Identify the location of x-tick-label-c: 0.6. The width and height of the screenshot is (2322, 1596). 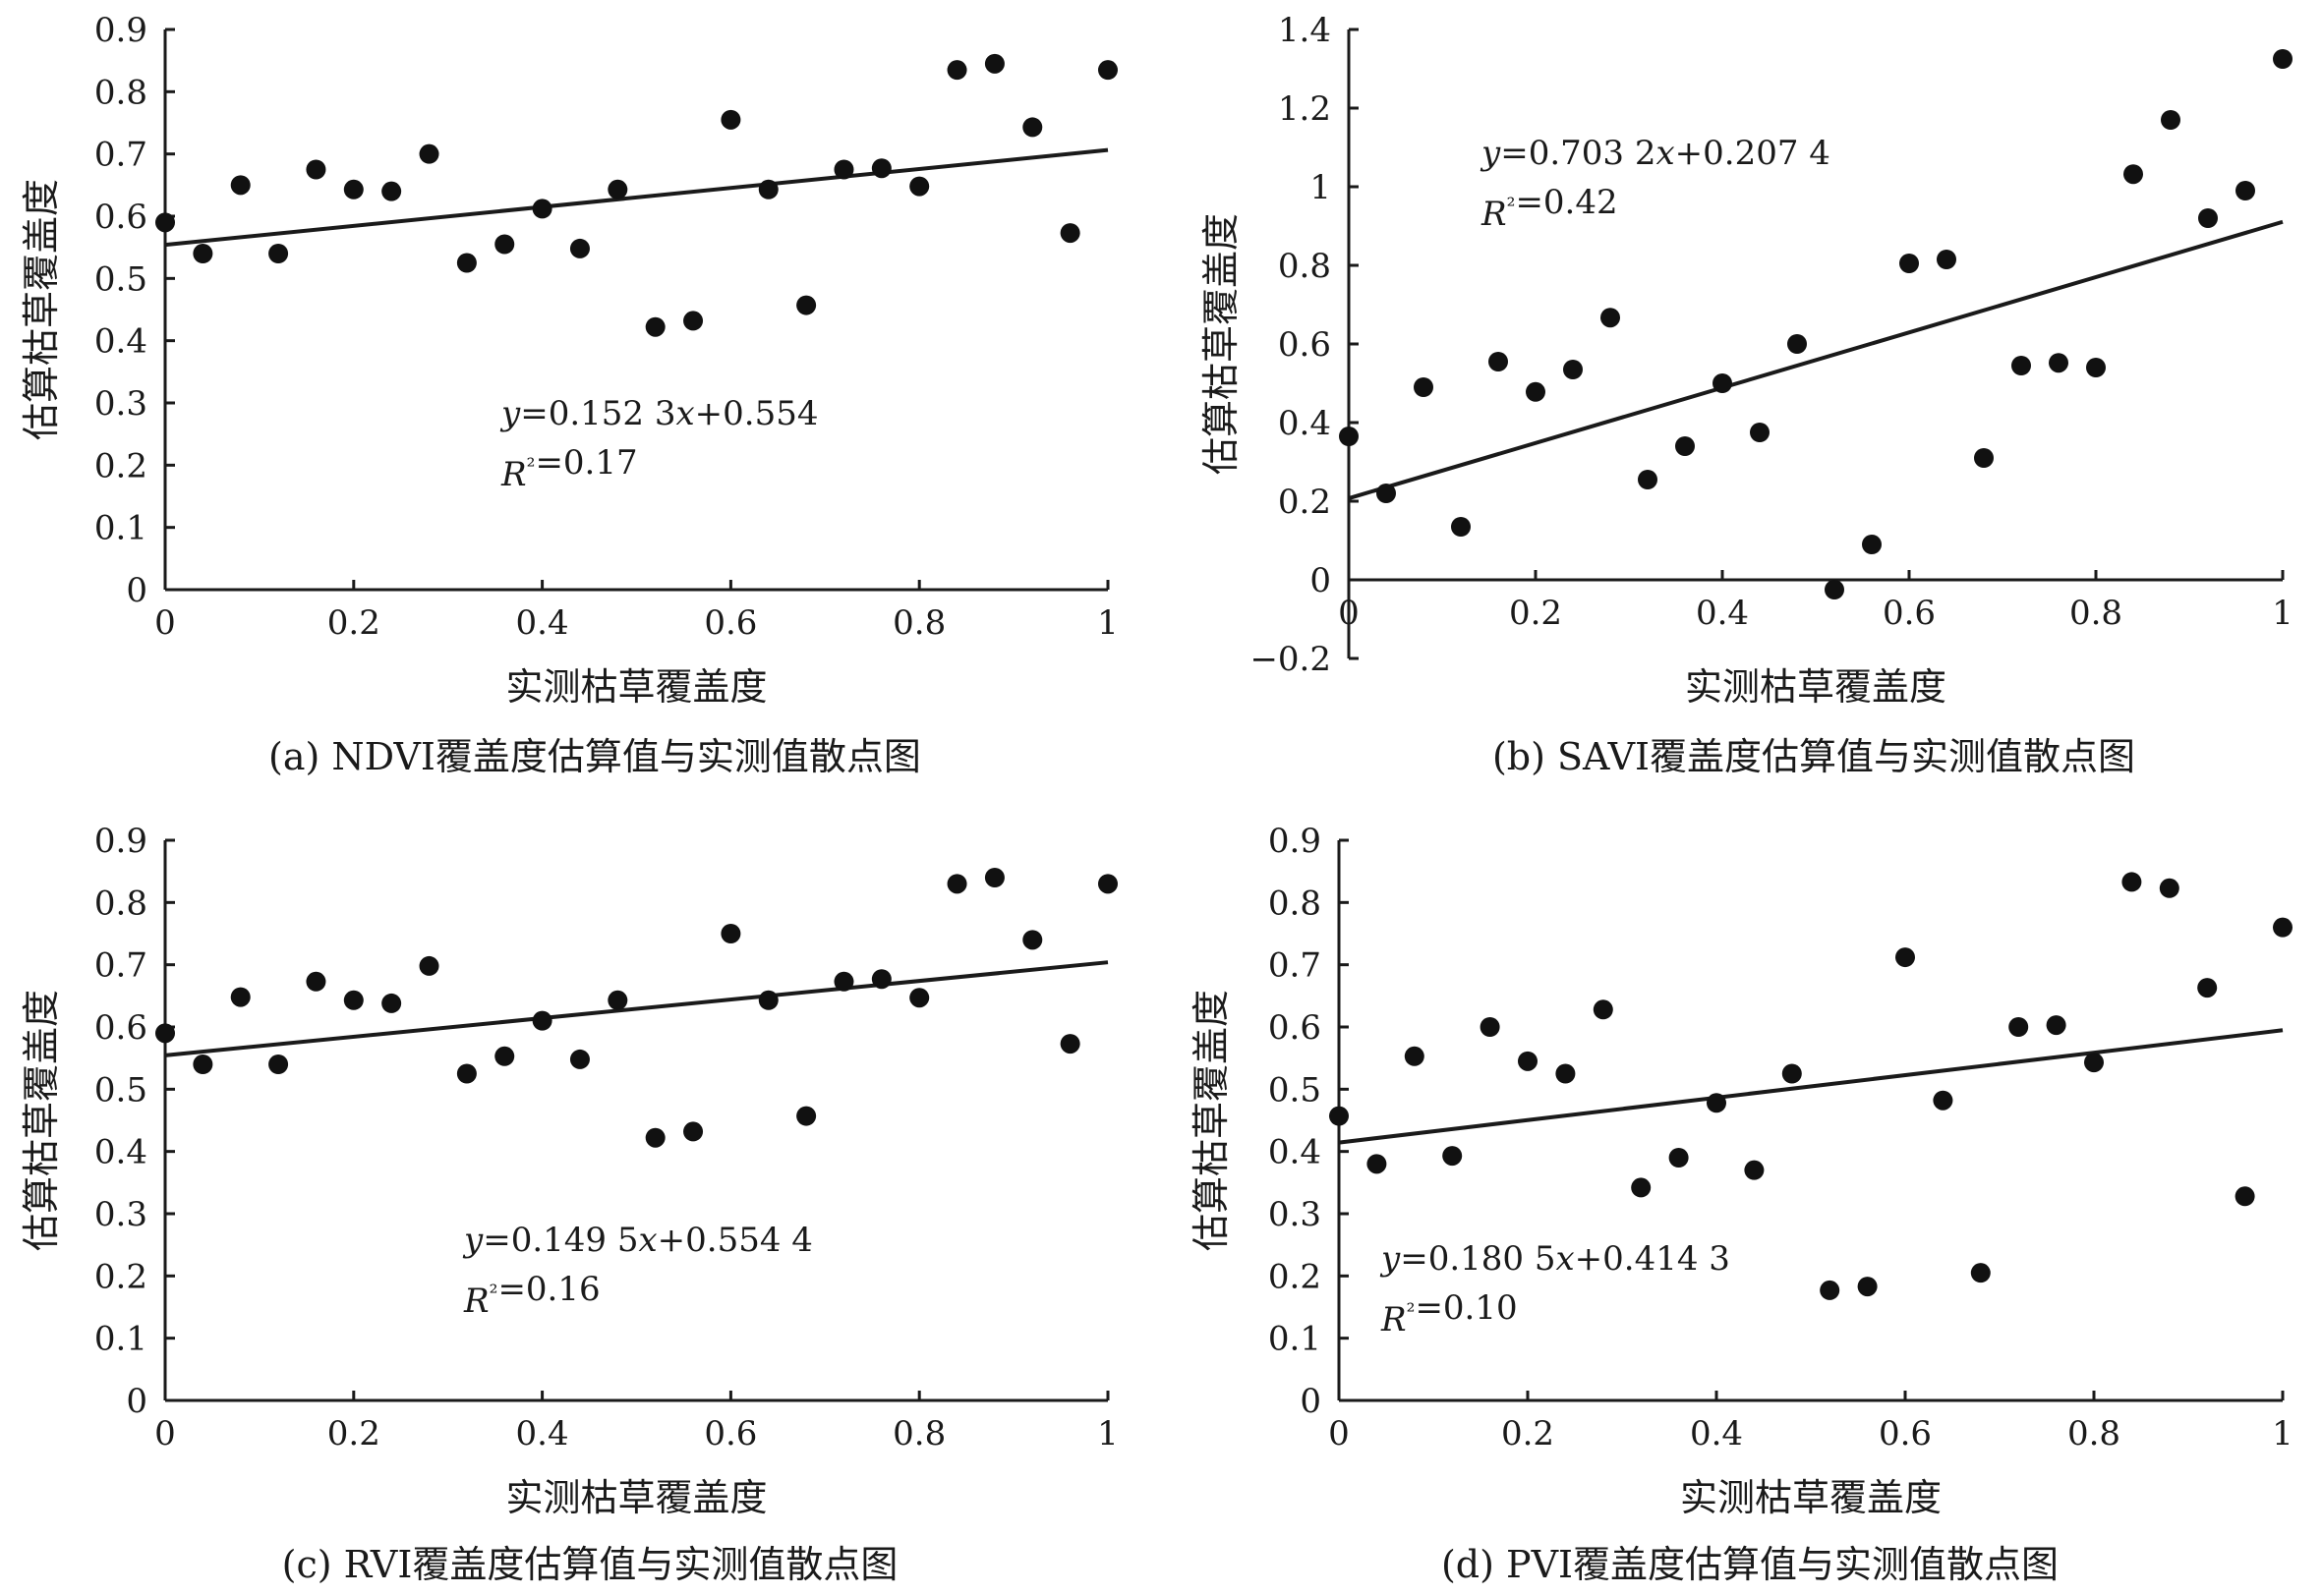
(730, 1434).